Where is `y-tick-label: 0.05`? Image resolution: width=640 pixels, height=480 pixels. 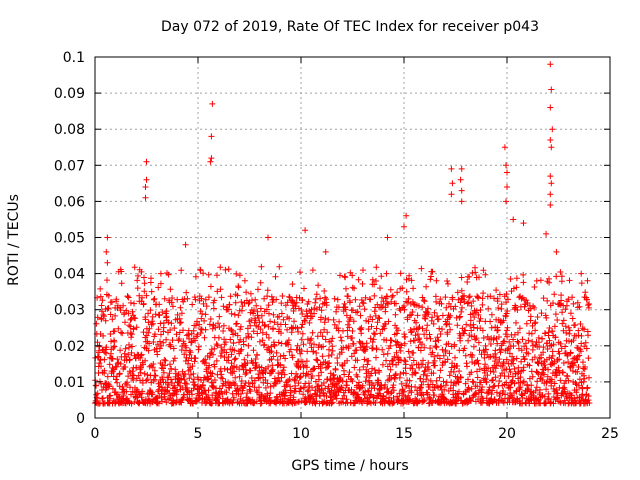 y-tick-label: 0.05 is located at coordinates (69, 239).